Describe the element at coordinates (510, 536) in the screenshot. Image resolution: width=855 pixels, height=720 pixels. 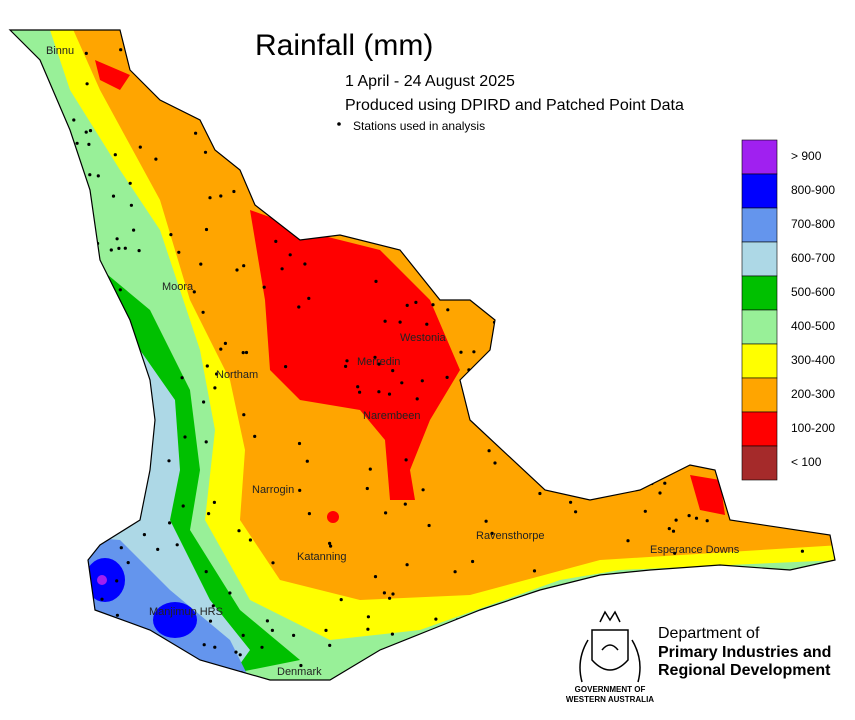
I see `place-label: Ravensthorpe` at that location.